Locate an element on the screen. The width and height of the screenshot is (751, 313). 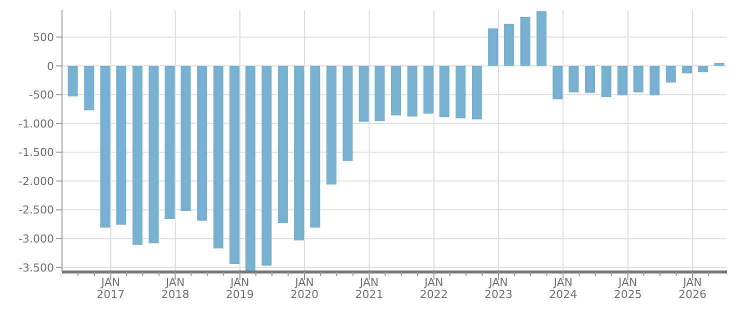
y-tick-label: -500 is located at coordinates (41, 95).